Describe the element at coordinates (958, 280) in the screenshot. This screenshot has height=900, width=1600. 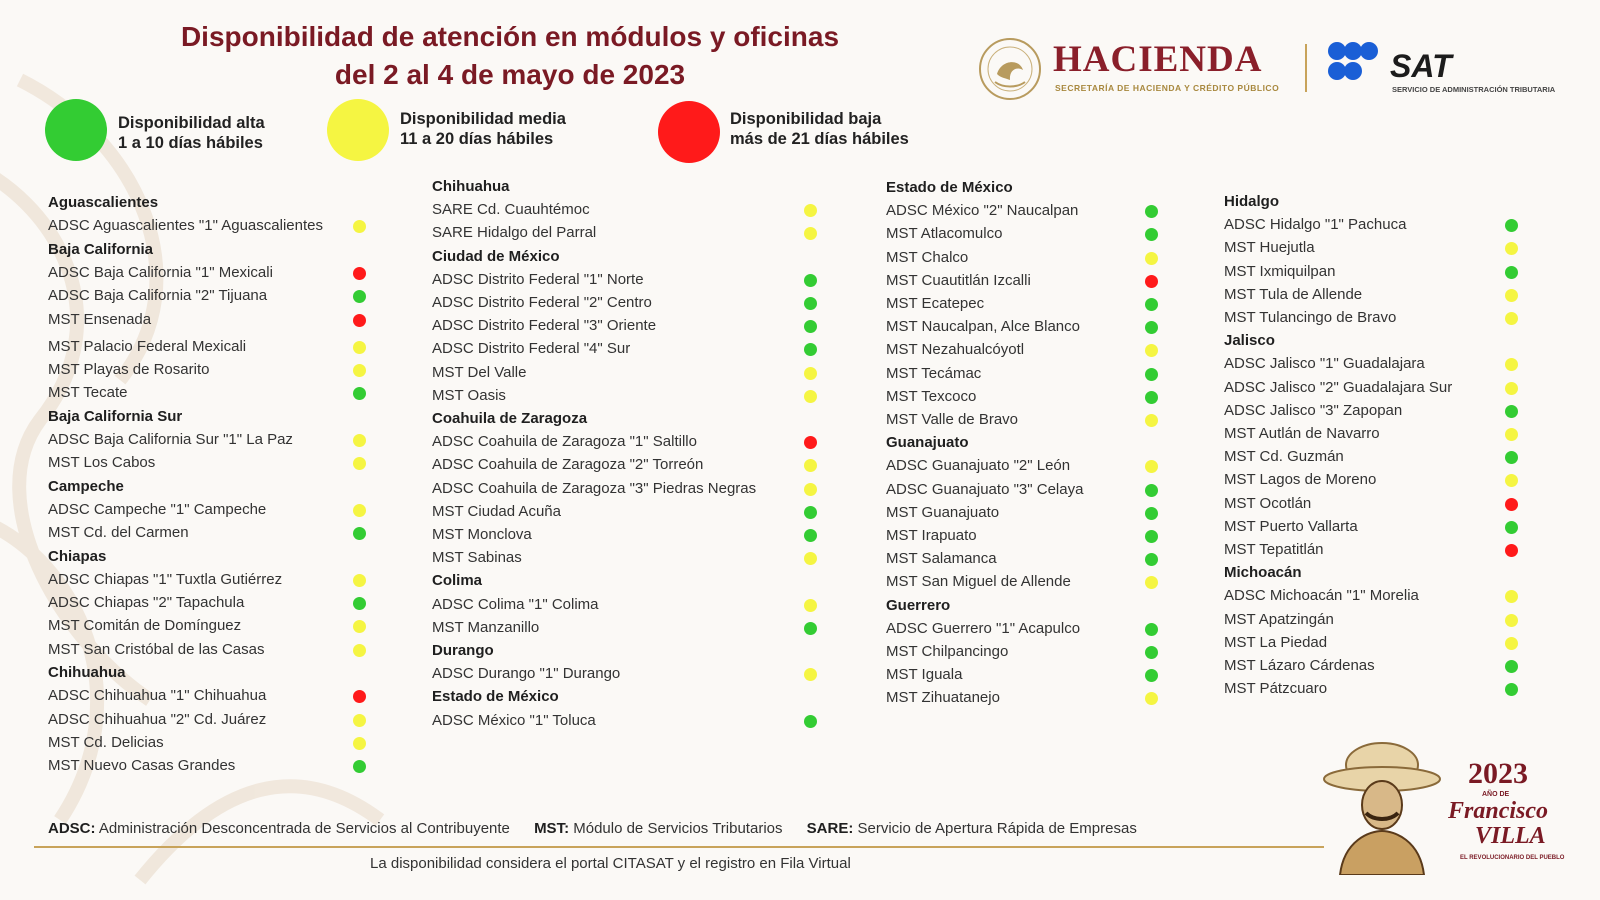
I see `office-name: MST Cuautitlán Izcalli` at that location.